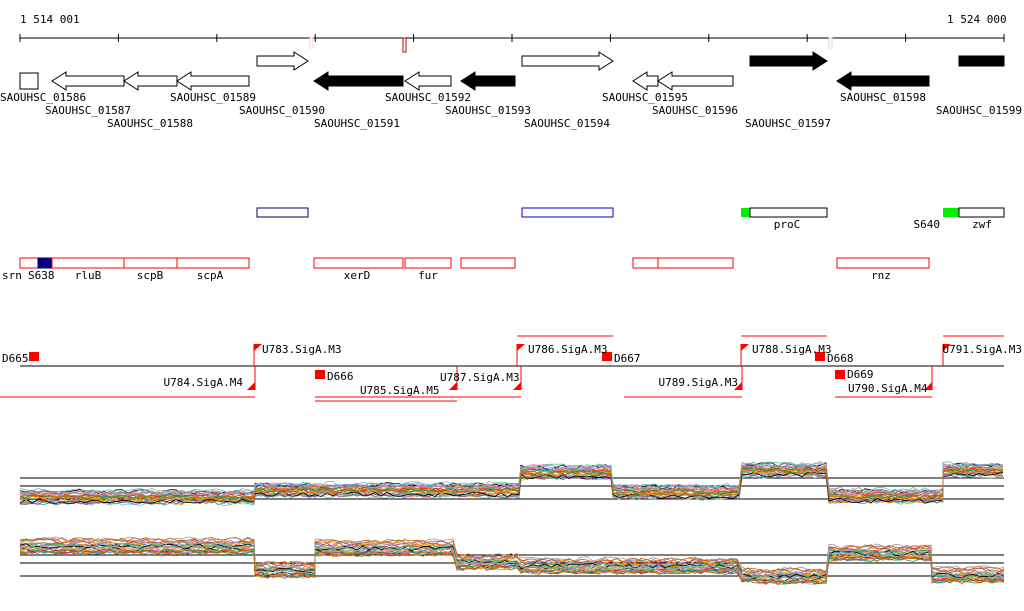 Image resolution: width=1024 pixels, height=611 pixels. I want to click on feature-label: zwf, so click(982, 224).